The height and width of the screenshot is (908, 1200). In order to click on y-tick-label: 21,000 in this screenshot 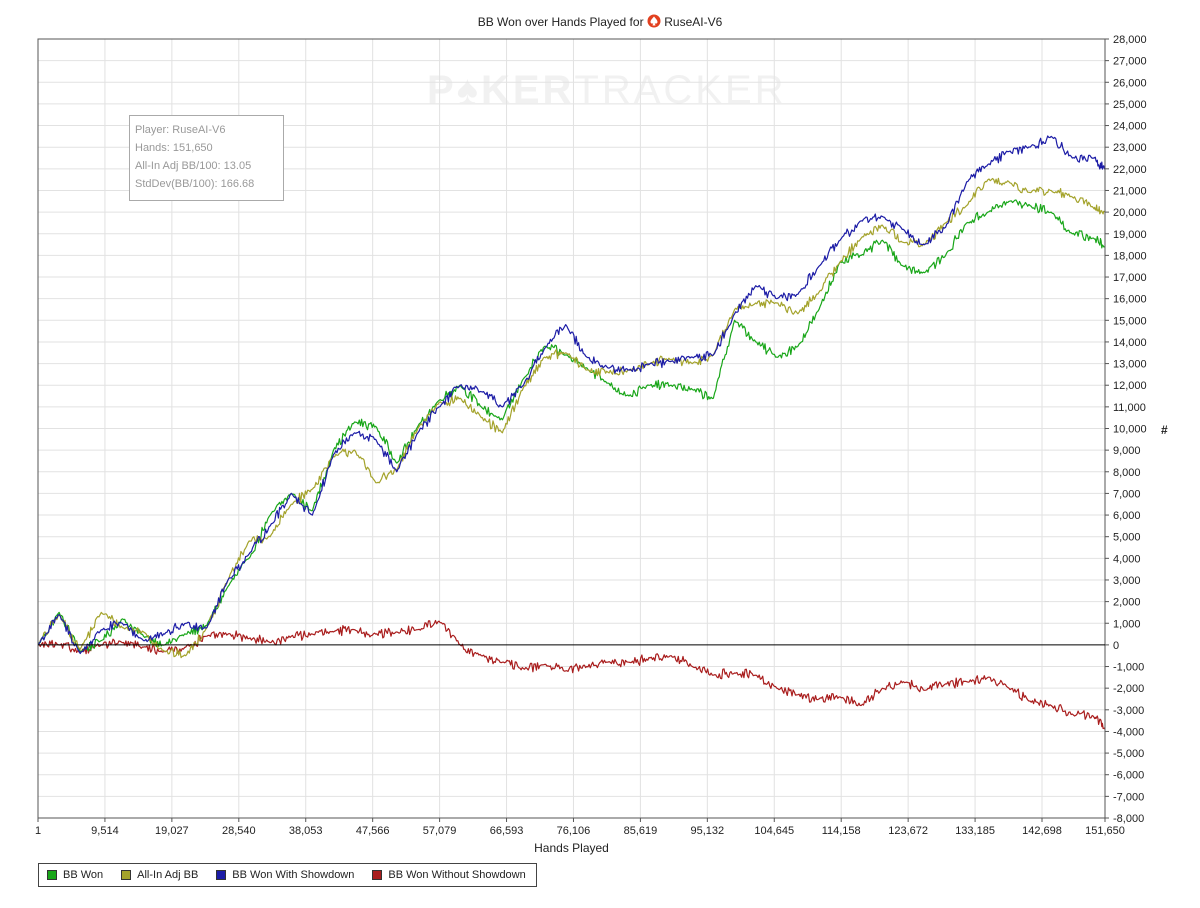, I will do `click(1130, 191)`.